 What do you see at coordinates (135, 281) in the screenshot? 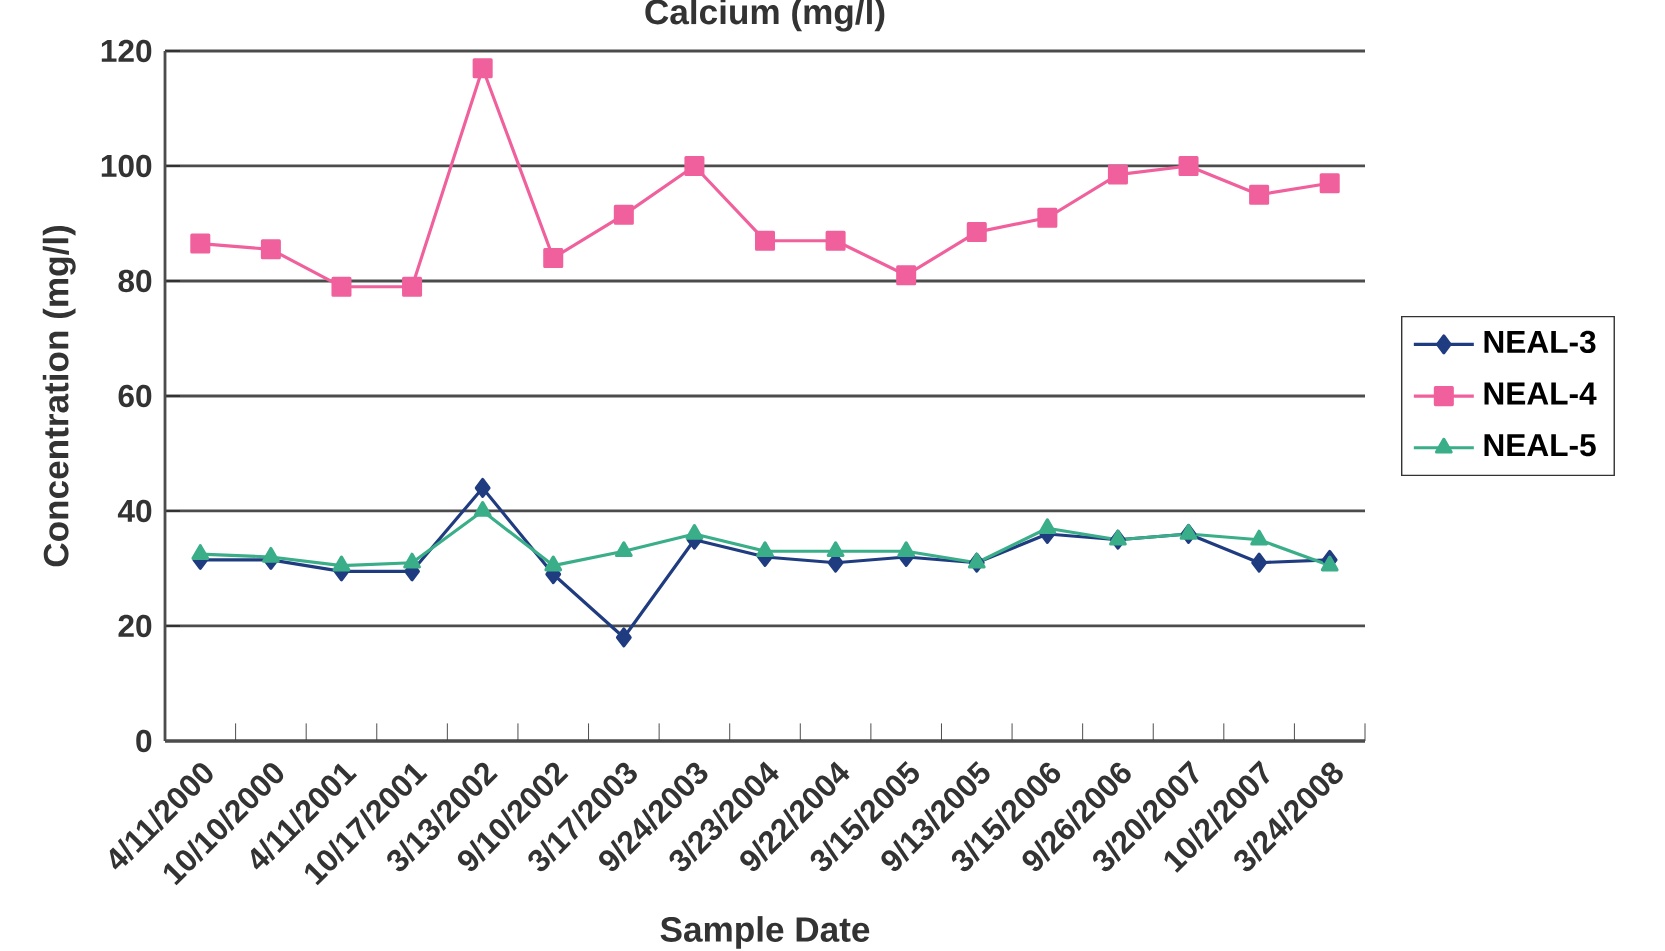
I see `y-tick-label: 80` at bounding box center [135, 281].